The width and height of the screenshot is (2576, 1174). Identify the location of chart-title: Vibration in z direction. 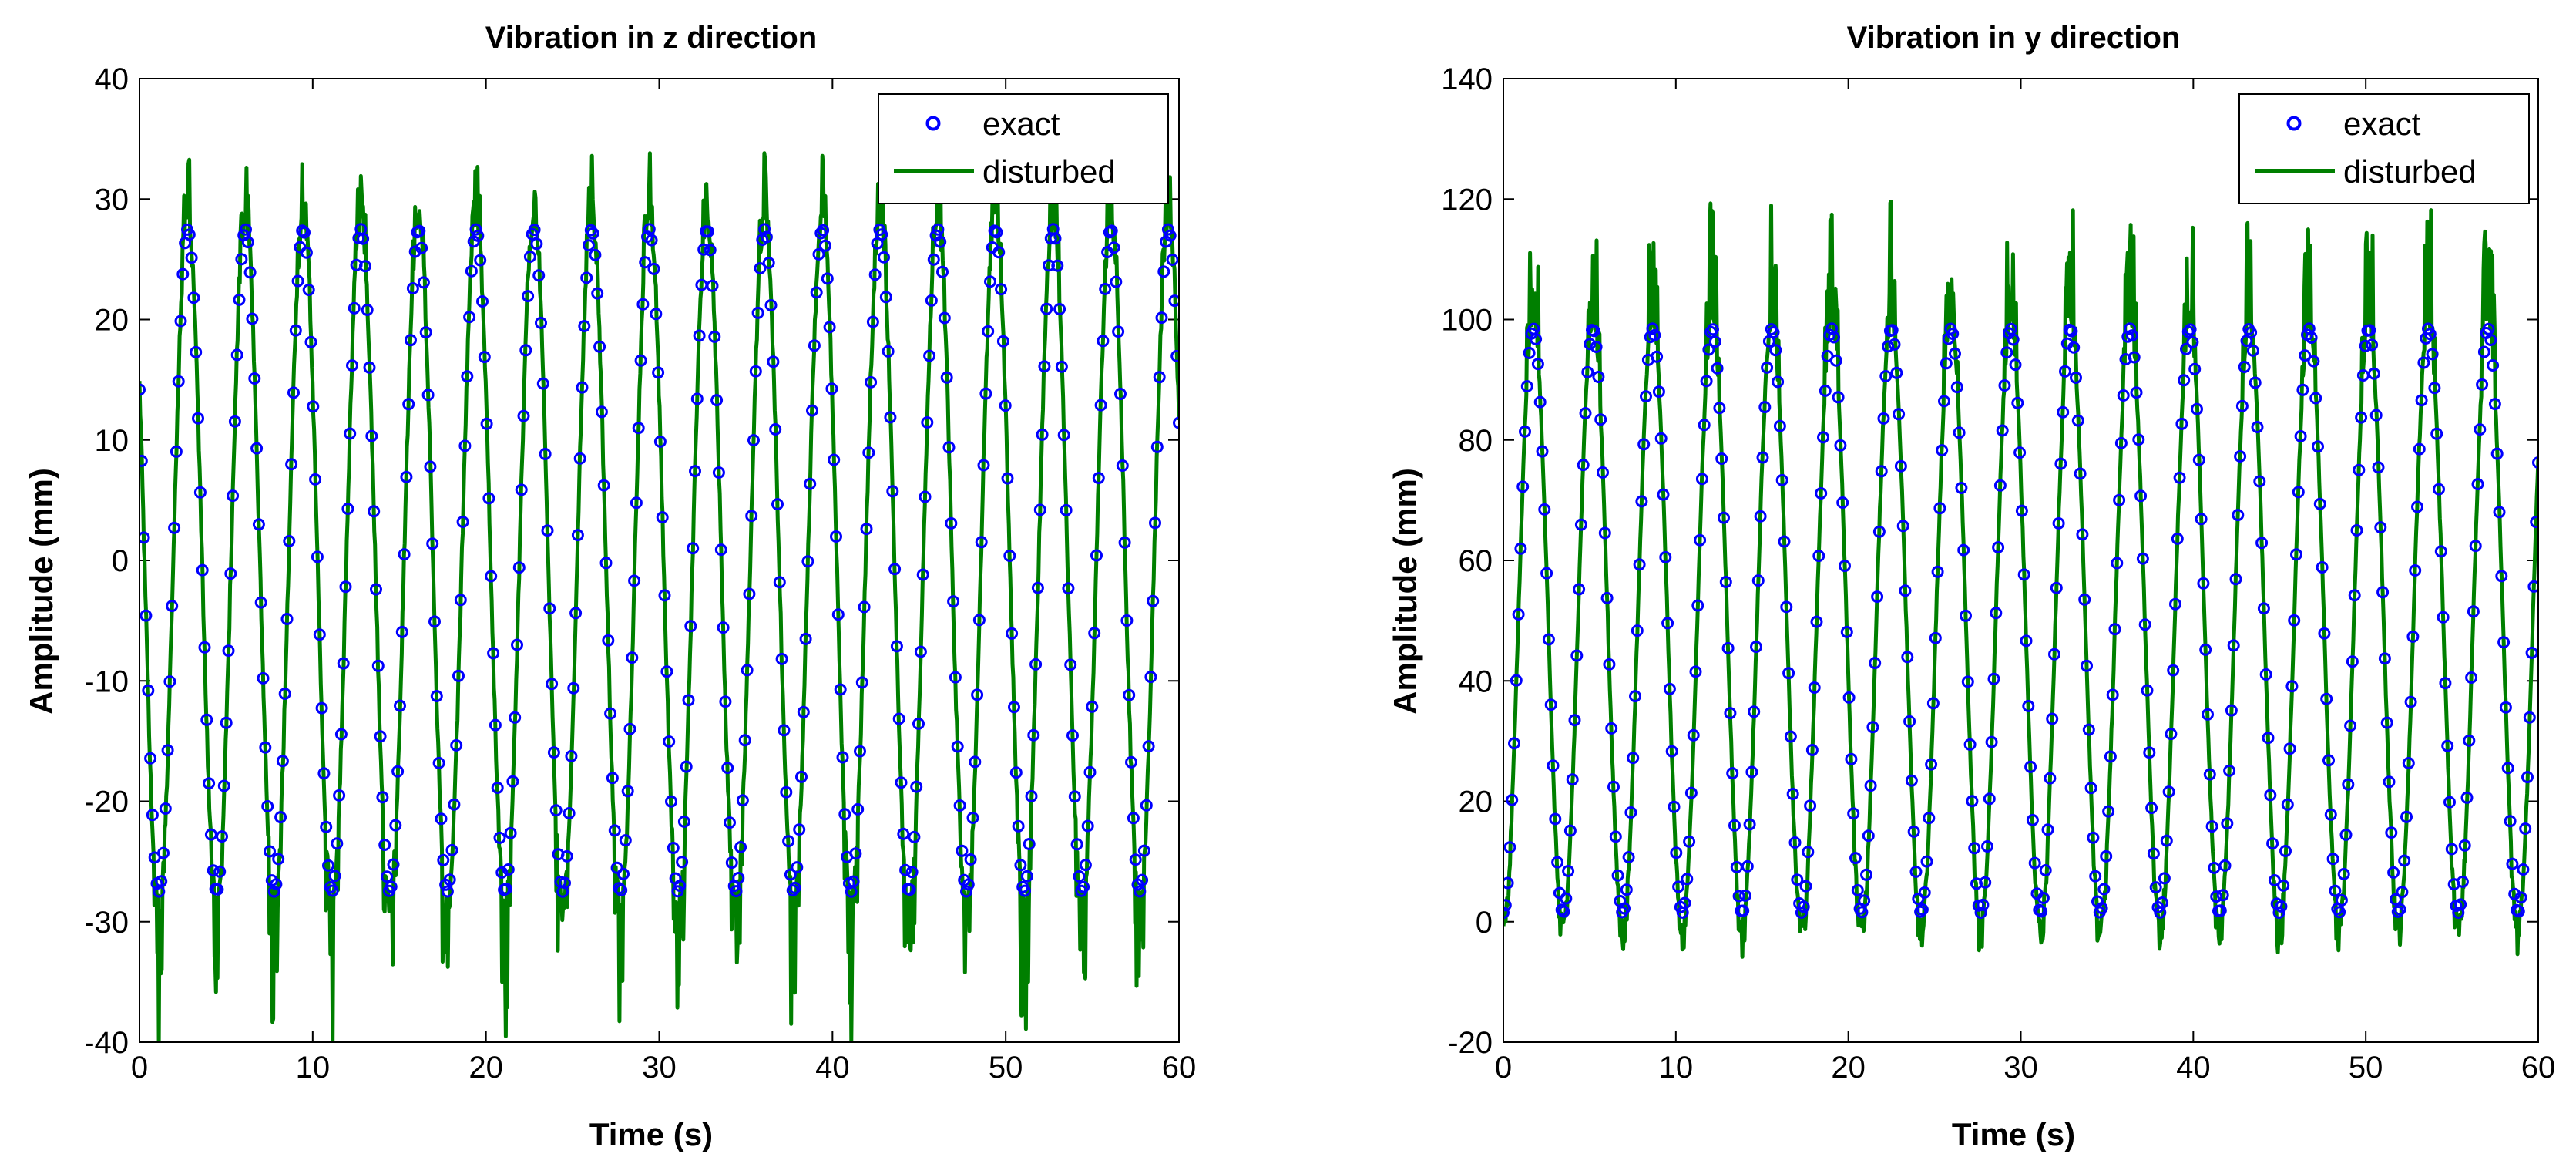
(651, 38).